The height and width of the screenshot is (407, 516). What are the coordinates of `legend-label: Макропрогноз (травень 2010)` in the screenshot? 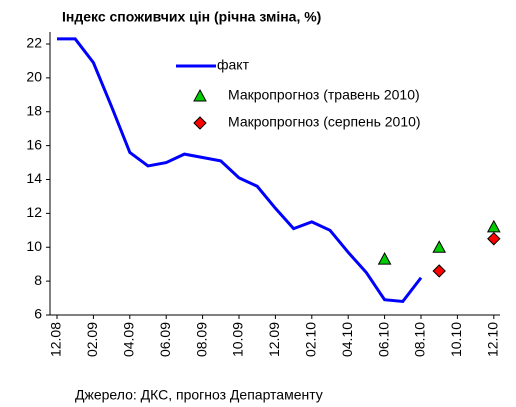 It's located at (324, 95).